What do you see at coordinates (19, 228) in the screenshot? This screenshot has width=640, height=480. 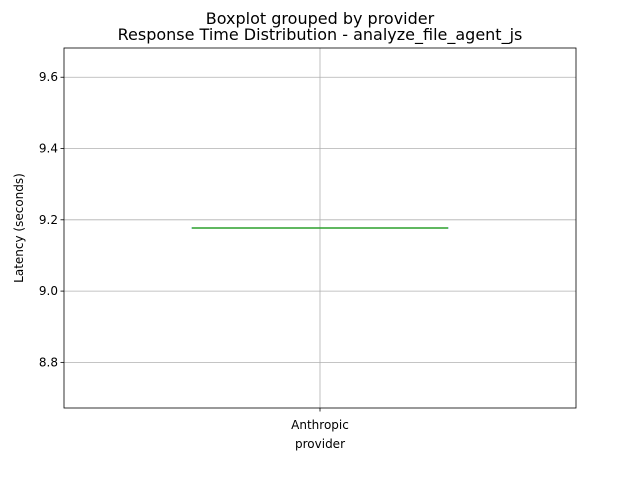 I see `y-axis-label: Latency (seconds)` at bounding box center [19, 228].